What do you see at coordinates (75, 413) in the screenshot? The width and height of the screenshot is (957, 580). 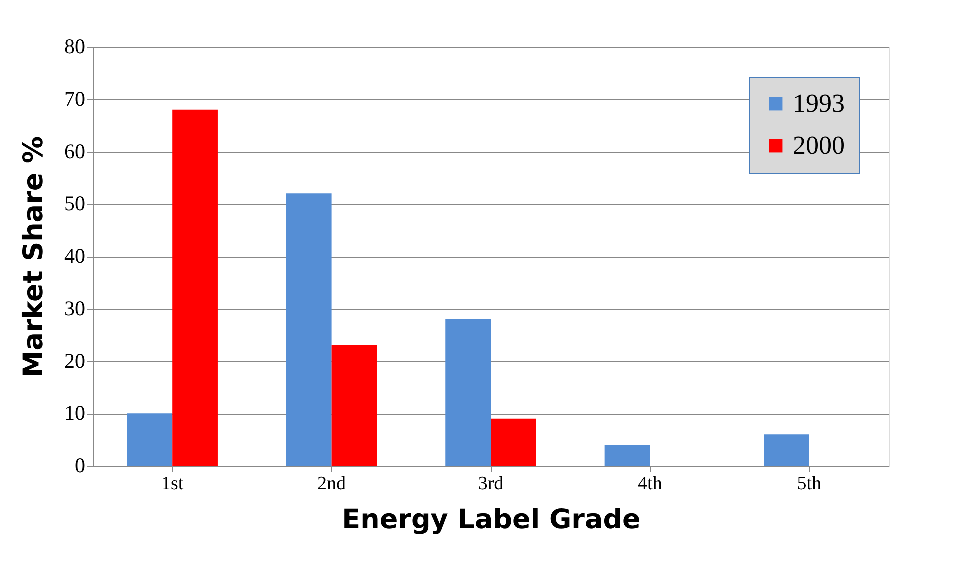 I see `y-tick-label: 10` at bounding box center [75, 413].